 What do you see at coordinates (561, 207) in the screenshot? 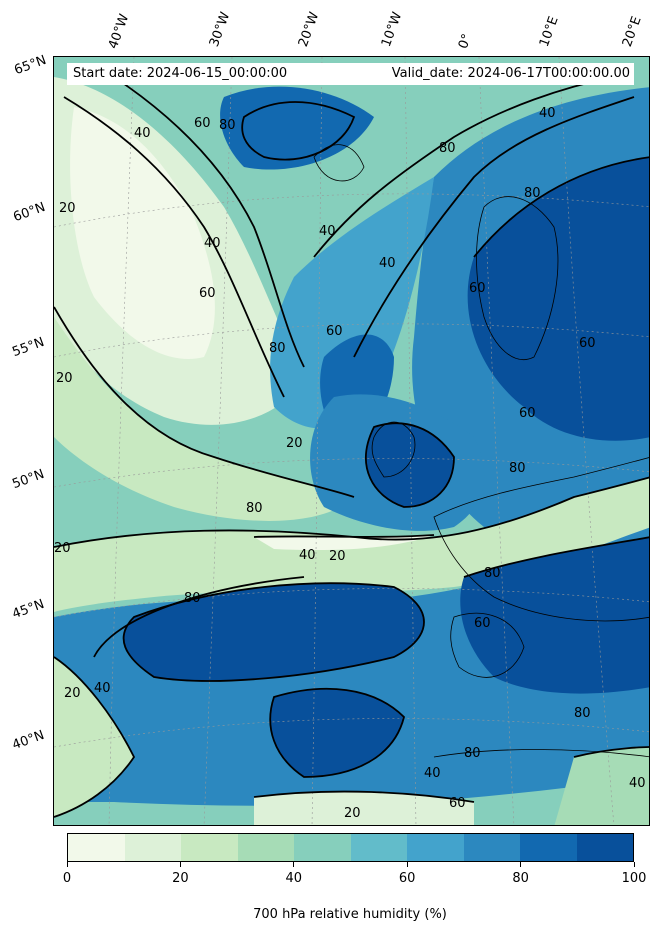
I see `contour-line-80-ne` at bounding box center [561, 207].